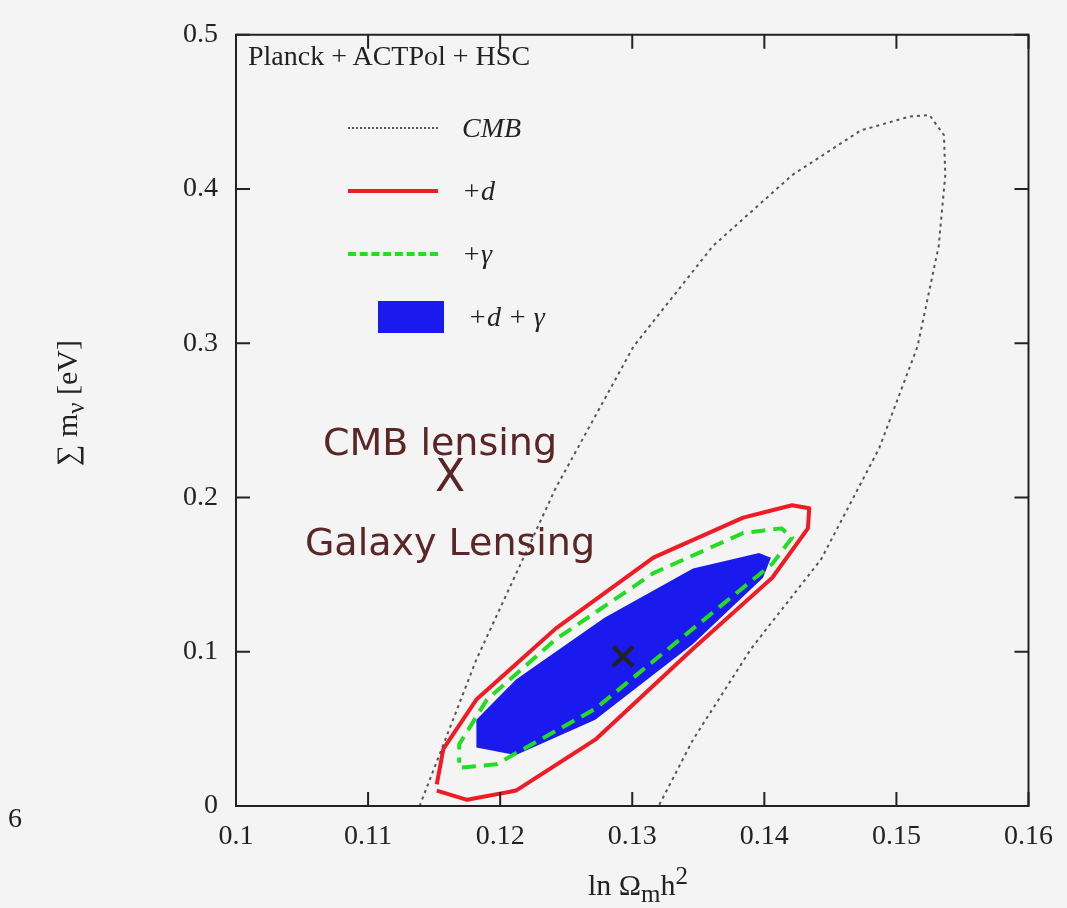 This screenshot has width=1067, height=908. What do you see at coordinates (450, 542) in the screenshot?
I see `annotation: Galaxy Lensing` at bounding box center [450, 542].